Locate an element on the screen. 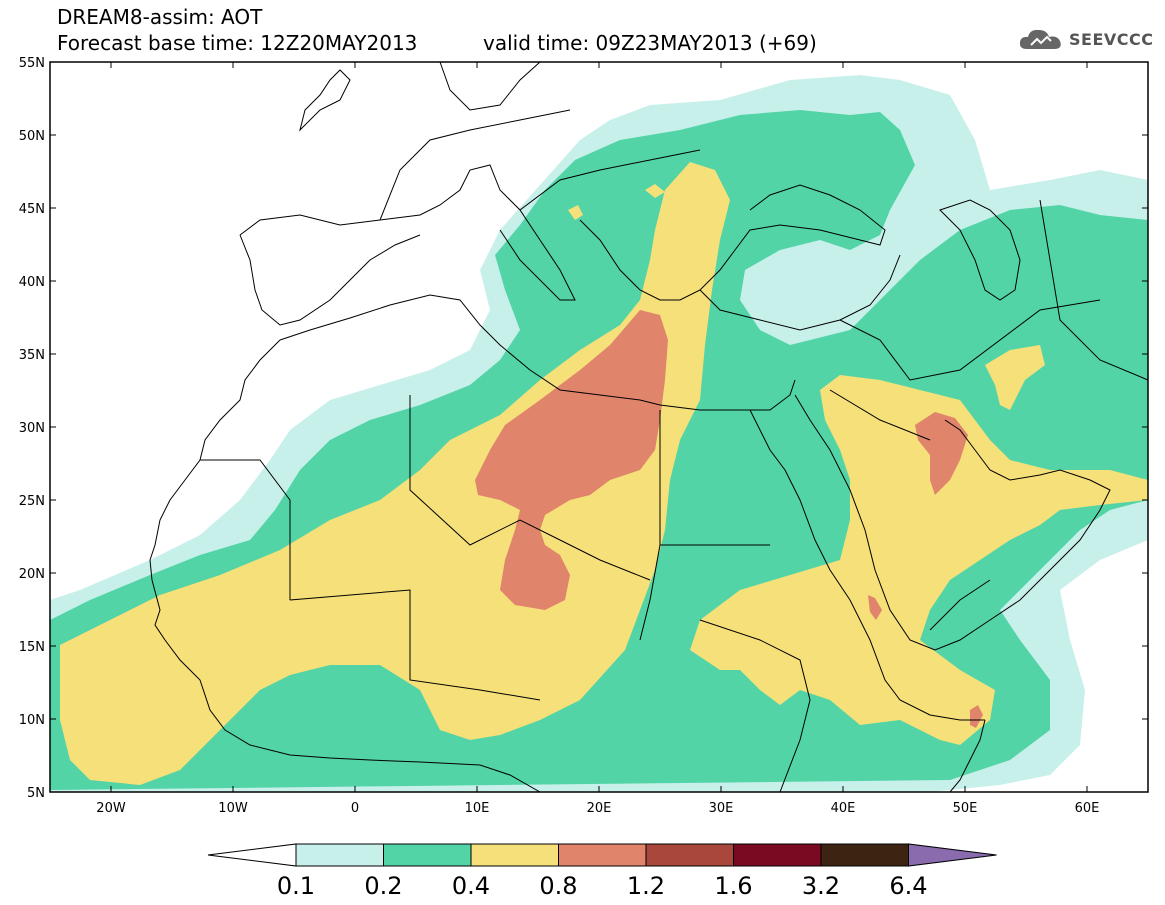  coastline-scandinavia is located at coordinates (490, 86).